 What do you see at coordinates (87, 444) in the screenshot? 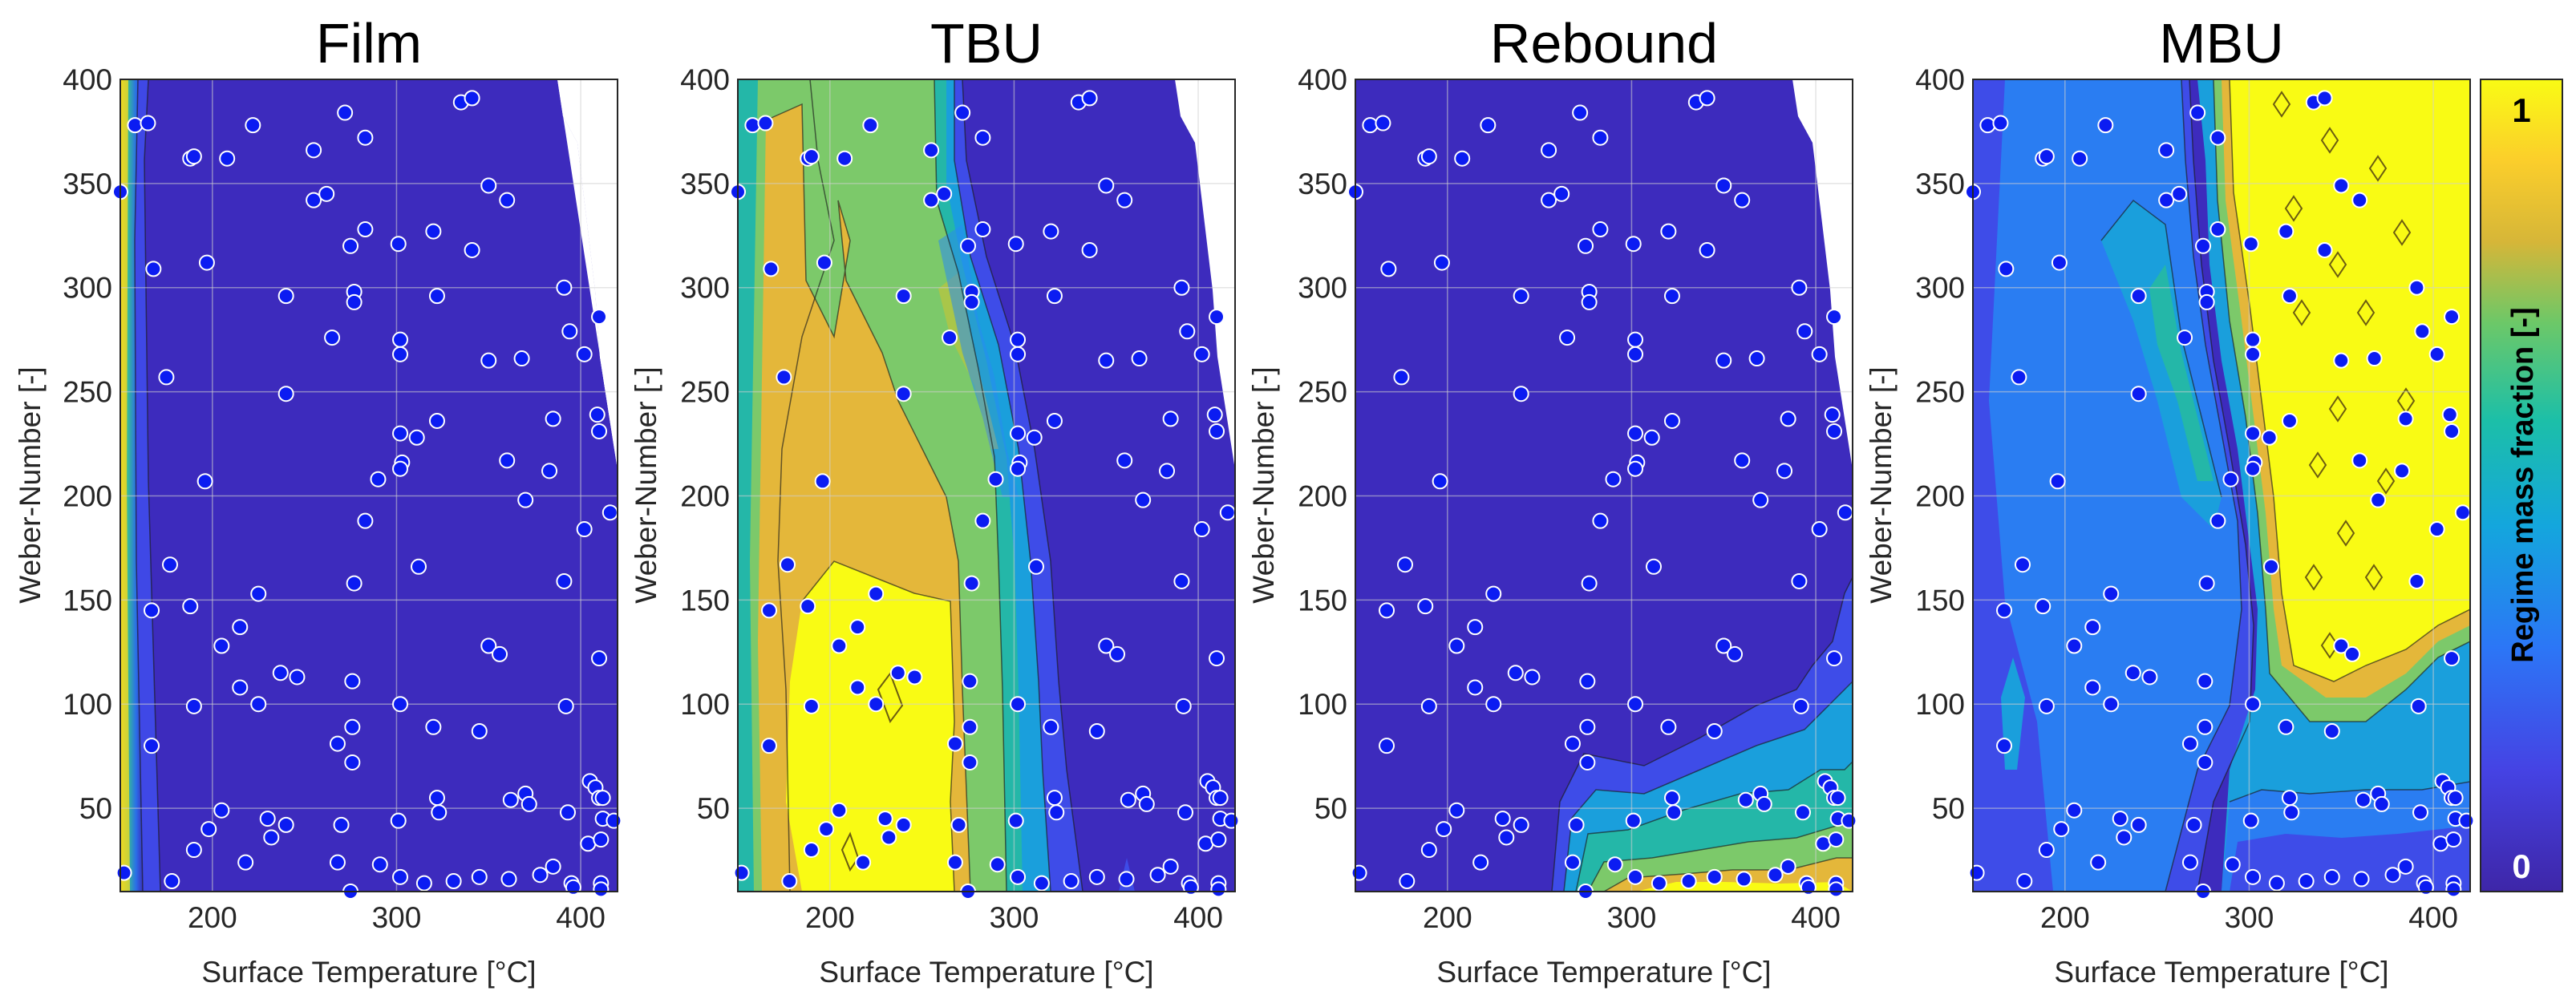
I see `y-ticks: 50 100 150 200 250 300 350 400` at bounding box center [87, 444].